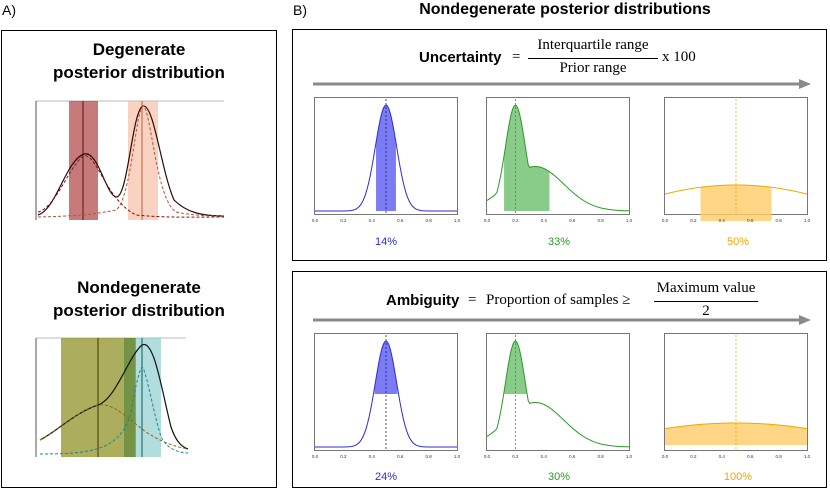  I want to click on panel-b-label: B), so click(300, 10).